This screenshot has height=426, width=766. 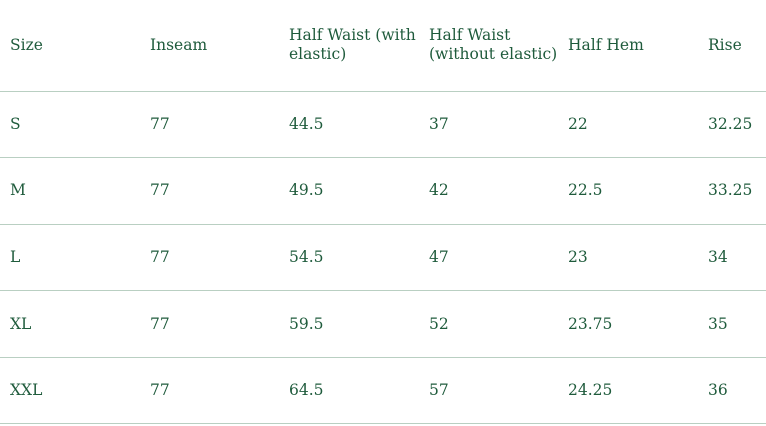 I want to click on header-rise: Rise, so click(x=732, y=46).